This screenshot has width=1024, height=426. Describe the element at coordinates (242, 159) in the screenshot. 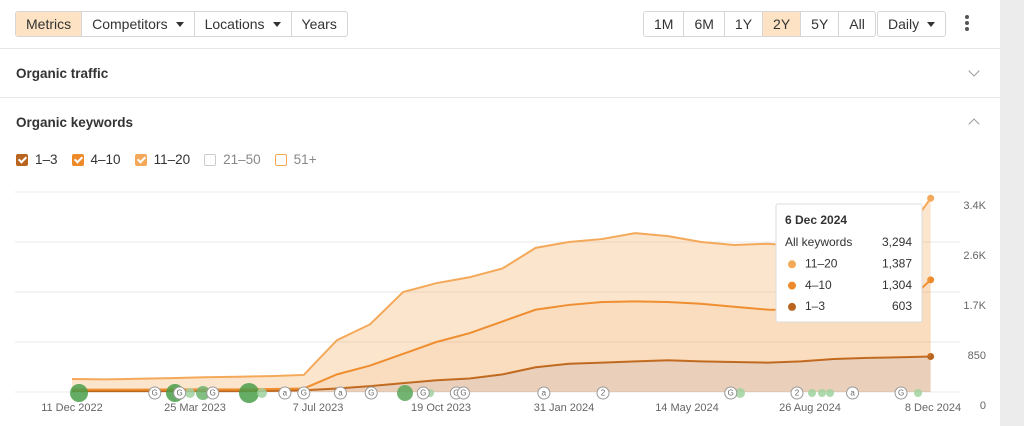

I see `legend-label: 21–50` at that location.